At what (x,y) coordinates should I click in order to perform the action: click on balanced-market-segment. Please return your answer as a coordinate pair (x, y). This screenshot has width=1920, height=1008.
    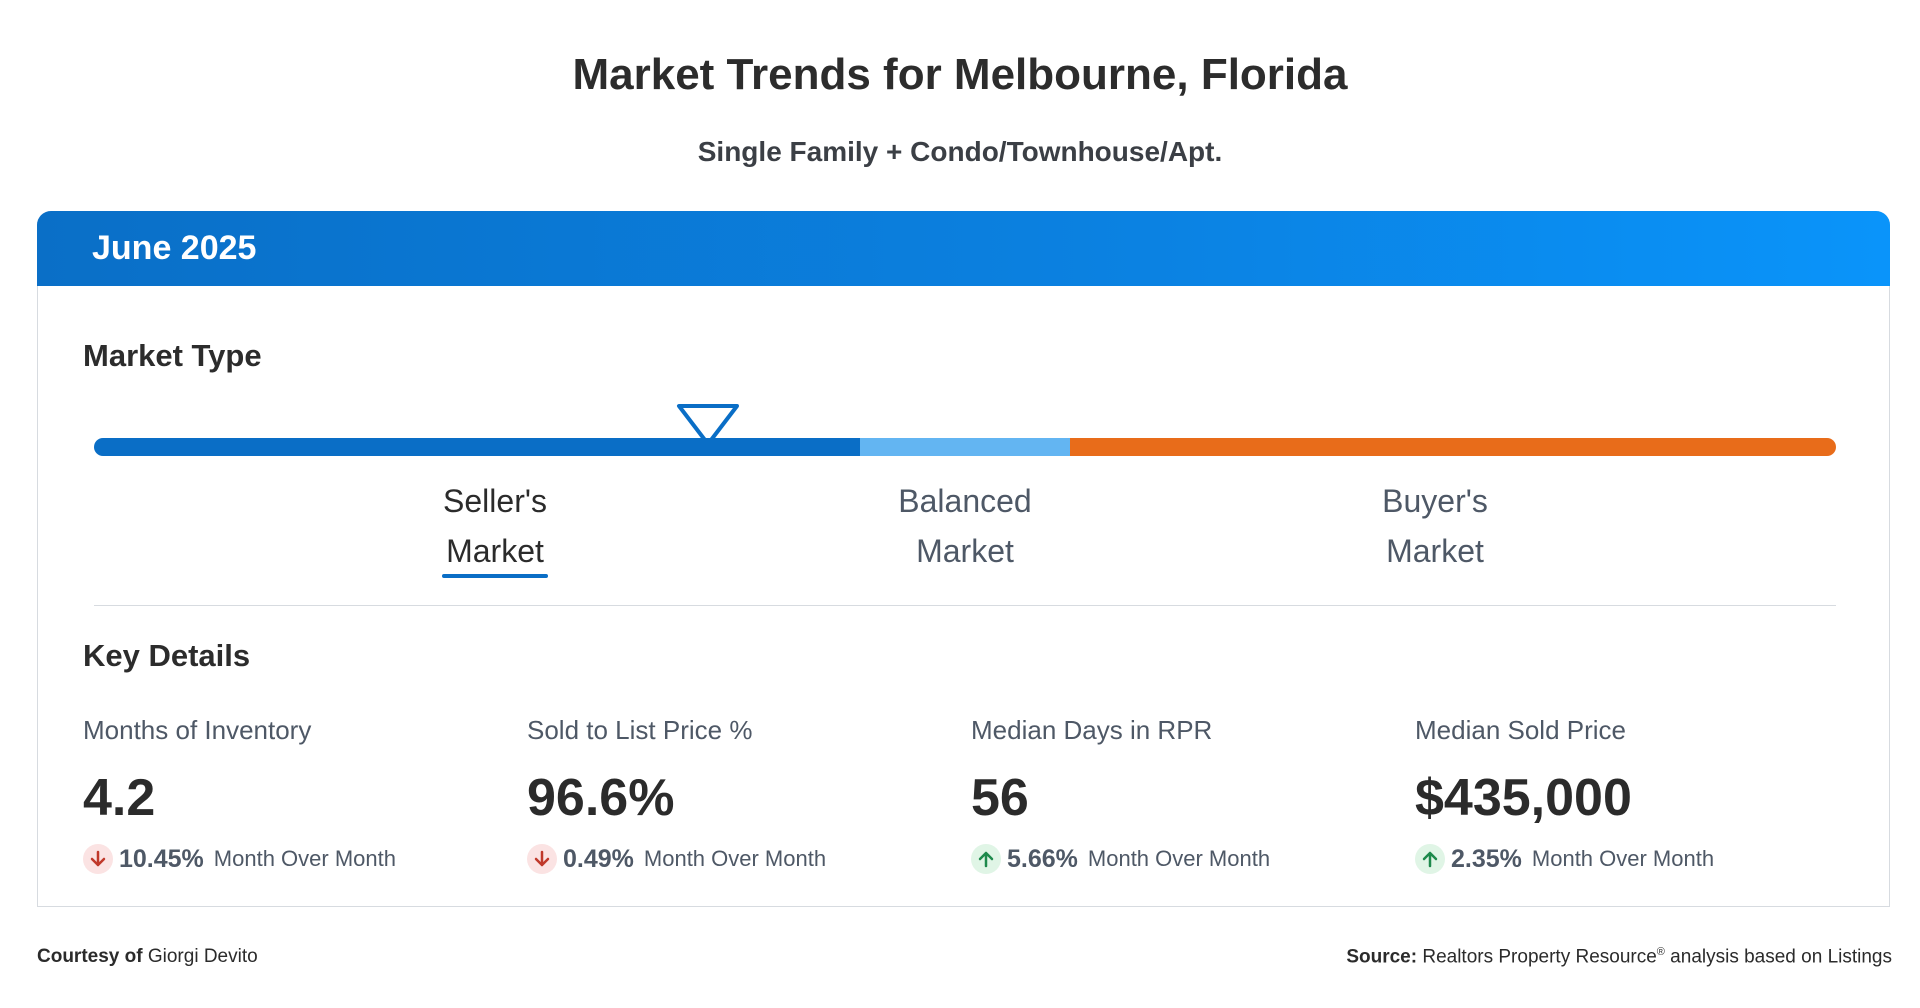
    Looking at the image, I should click on (965, 447).